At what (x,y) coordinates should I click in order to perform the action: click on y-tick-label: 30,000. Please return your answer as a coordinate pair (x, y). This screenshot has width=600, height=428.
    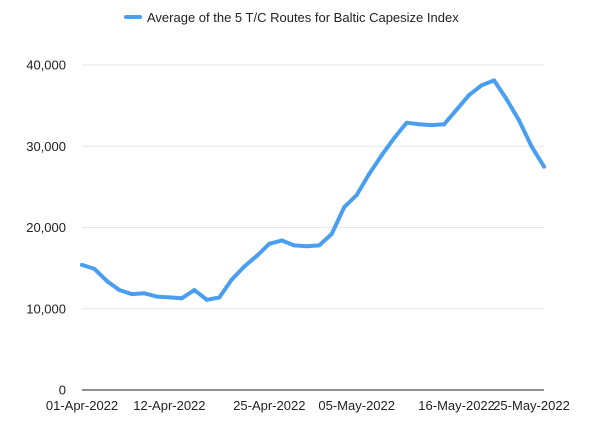
    Looking at the image, I should click on (46, 146).